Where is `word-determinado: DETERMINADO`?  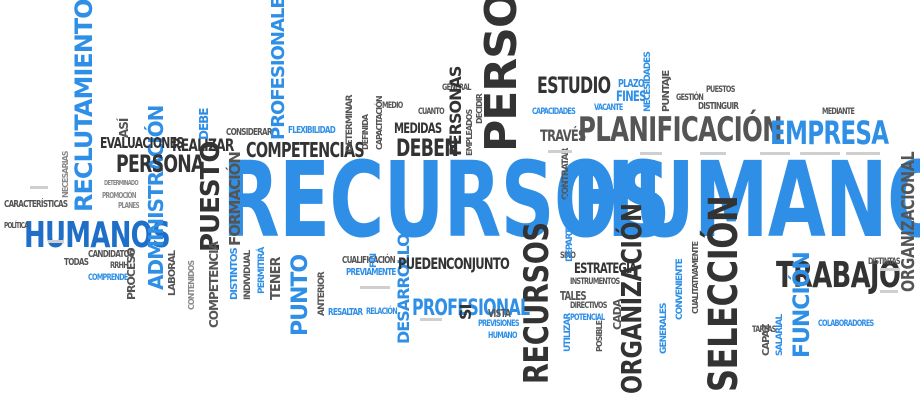 word-determinado: DETERMINADO is located at coordinates (121, 183).